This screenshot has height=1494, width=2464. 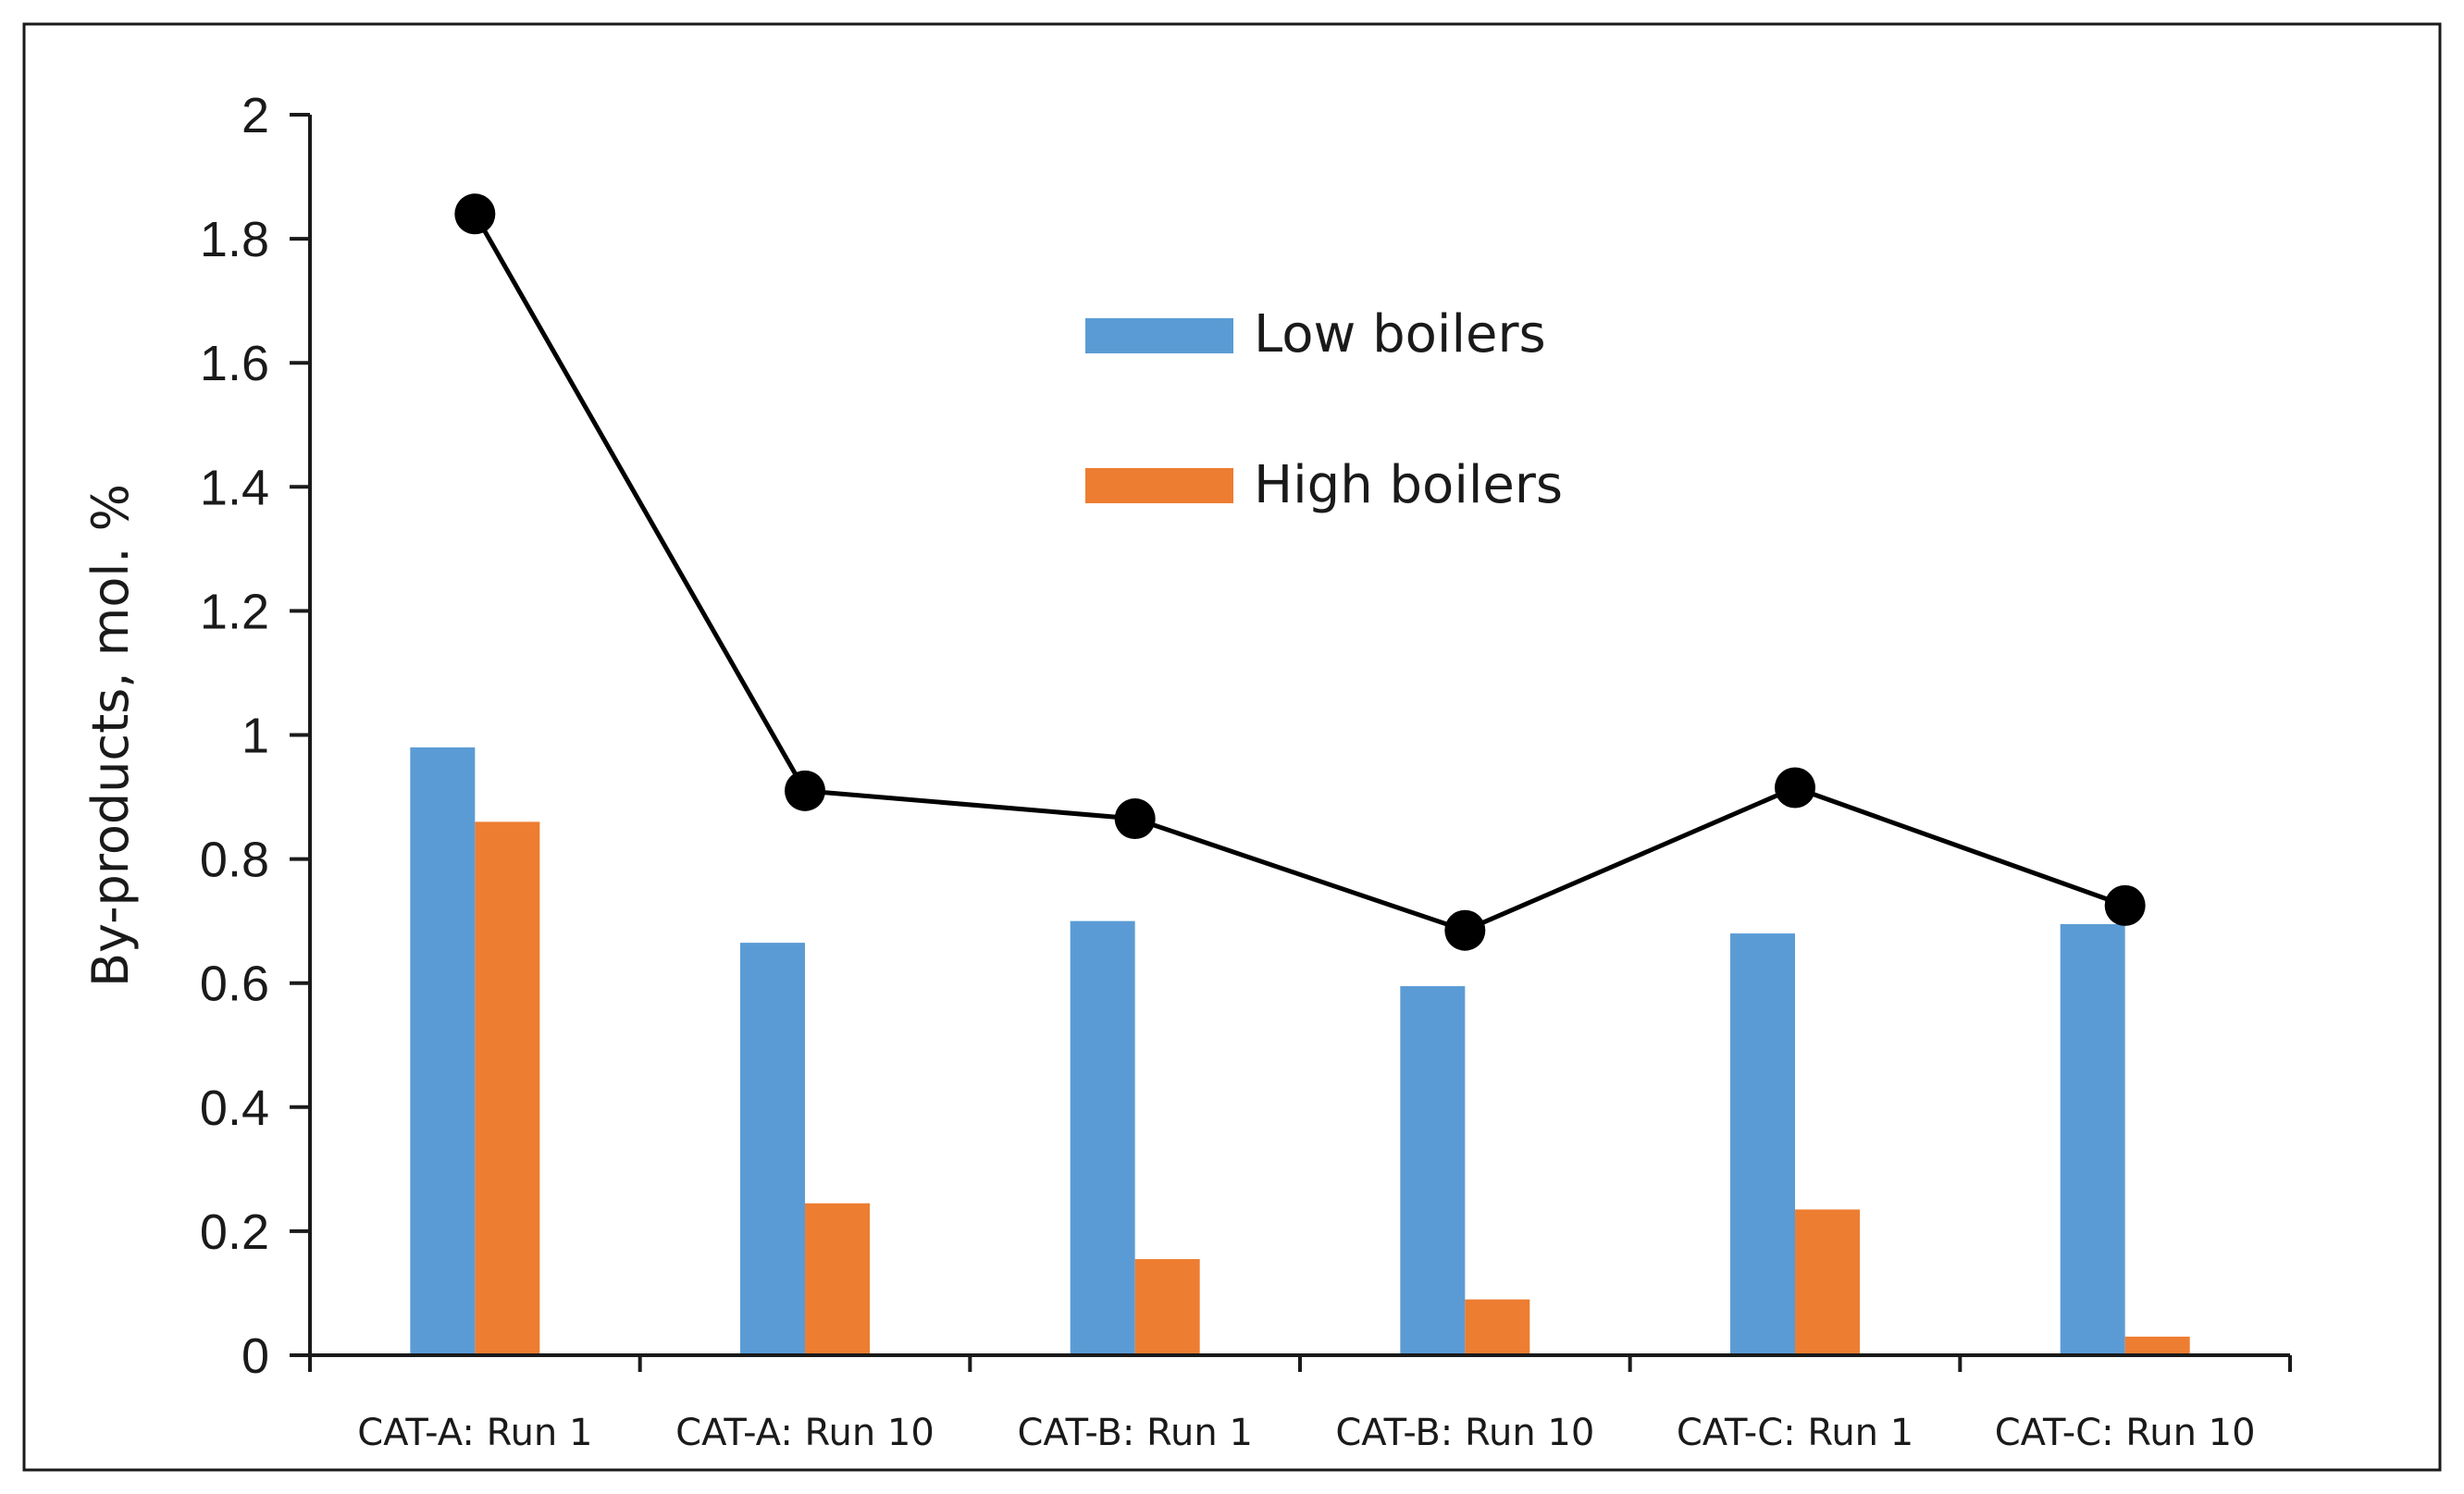 What do you see at coordinates (255, 1356) in the screenshot?
I see `y-tick-label: 0` at bounding box center [255, 1356].